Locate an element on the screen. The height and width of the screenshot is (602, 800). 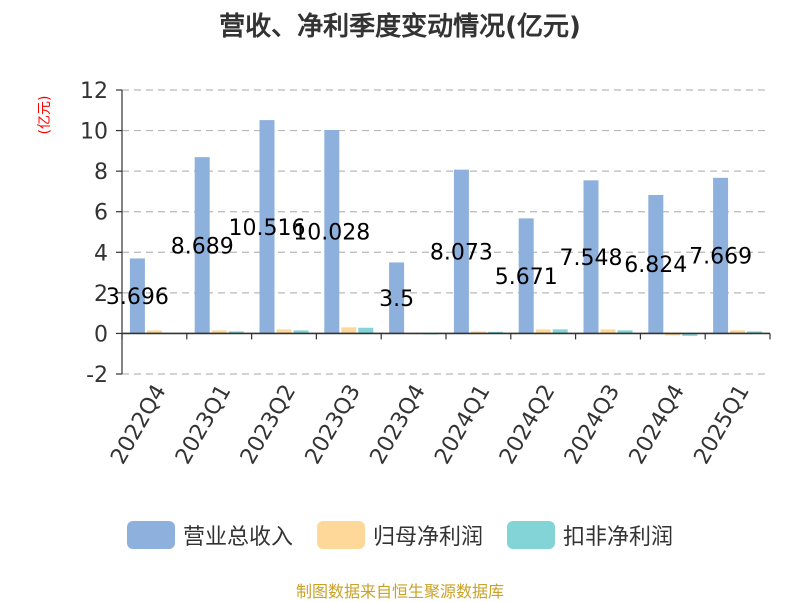
legend-label-deducted-profit: 扣非净利润 is located at coordinates (618, 537).